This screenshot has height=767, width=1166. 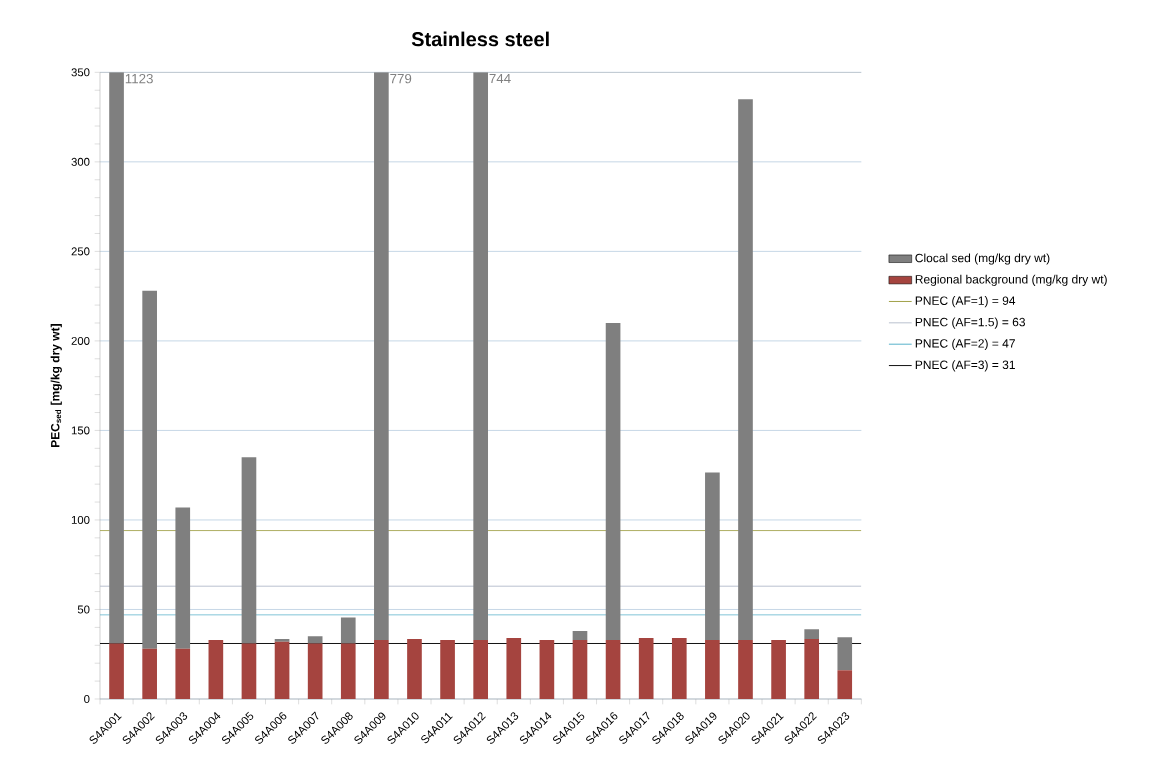 I want to click on y-tick-label: 300, so click(x=80, y=161).